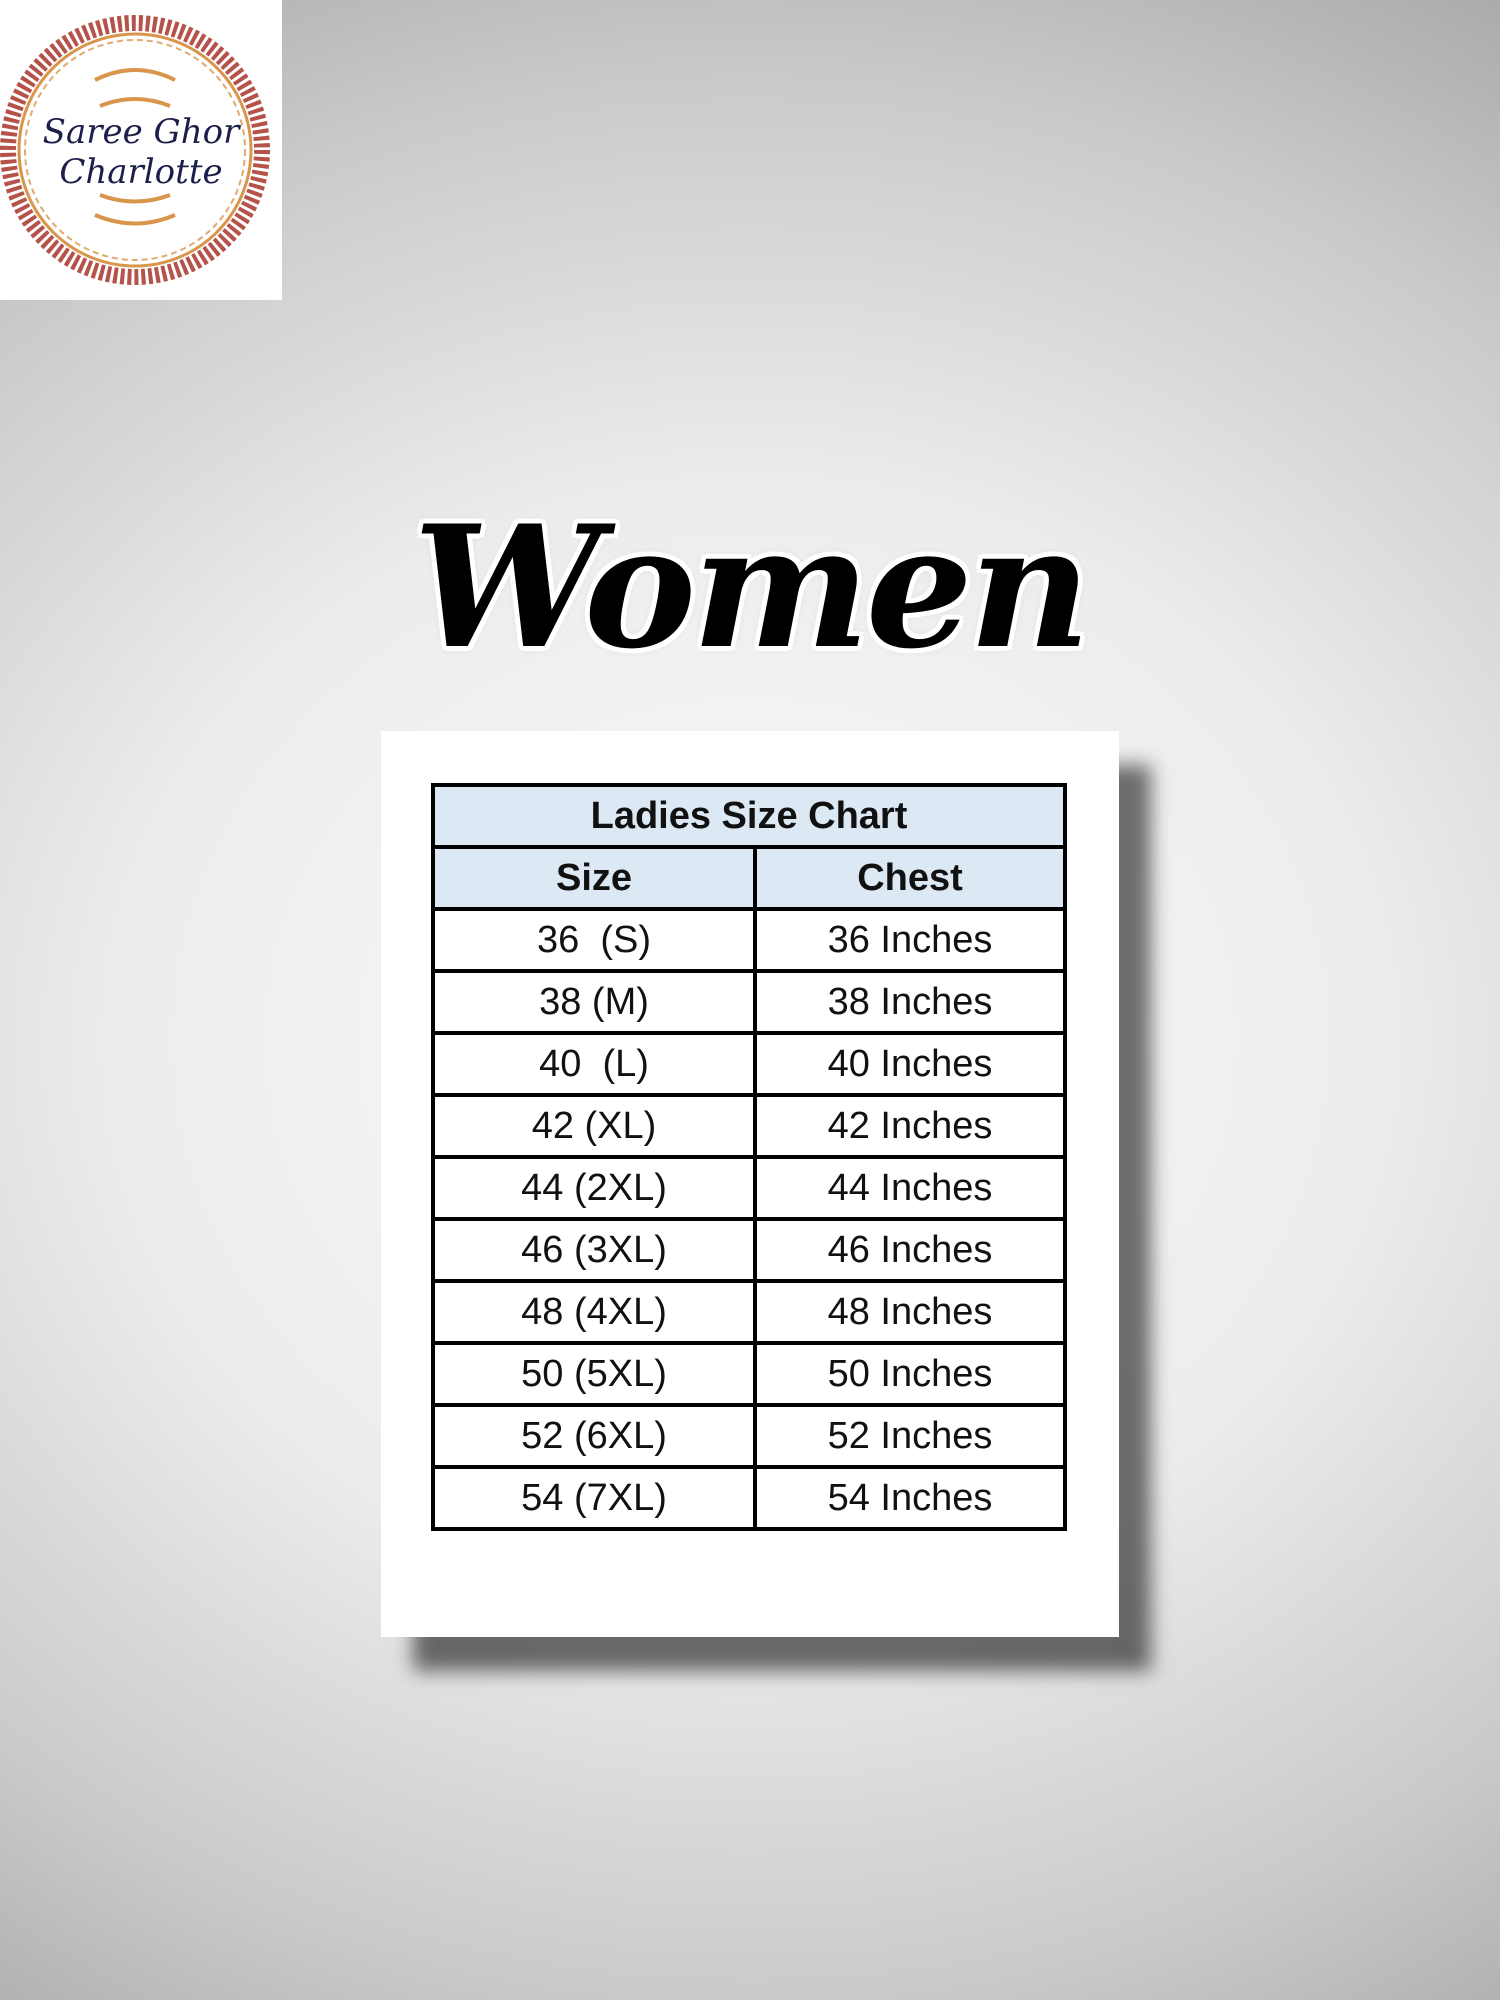 The width and height of the screenshot is (1500, 2000). What do you see at coordinates (910, 940) in the screenshot?
I see `chest-cell: 36 Inches` at bounding box center [910, 940].